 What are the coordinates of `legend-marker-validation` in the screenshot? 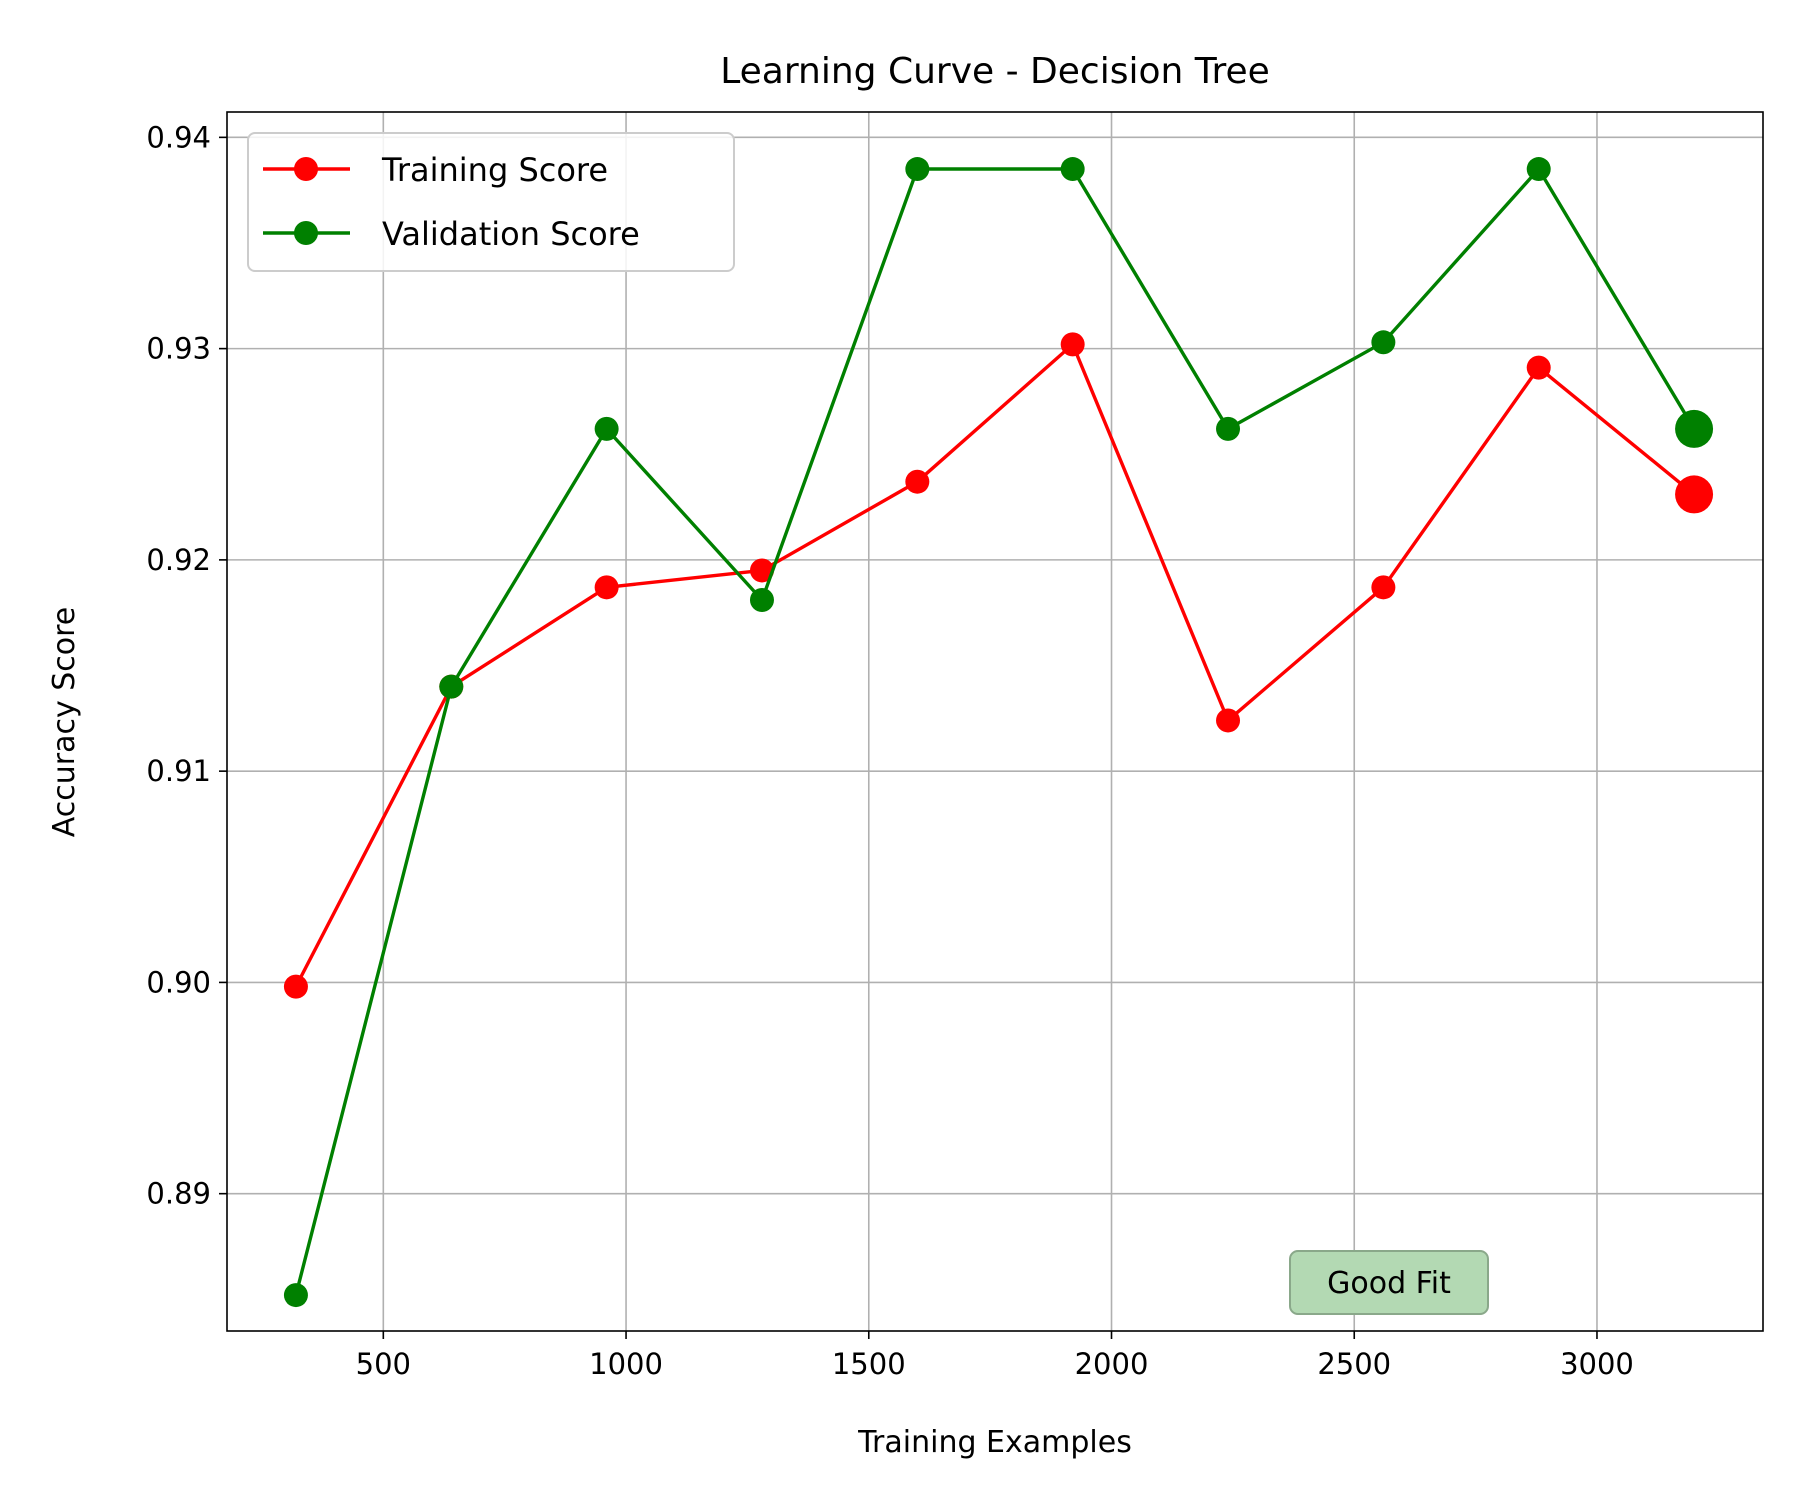 It's located at (306, 233).